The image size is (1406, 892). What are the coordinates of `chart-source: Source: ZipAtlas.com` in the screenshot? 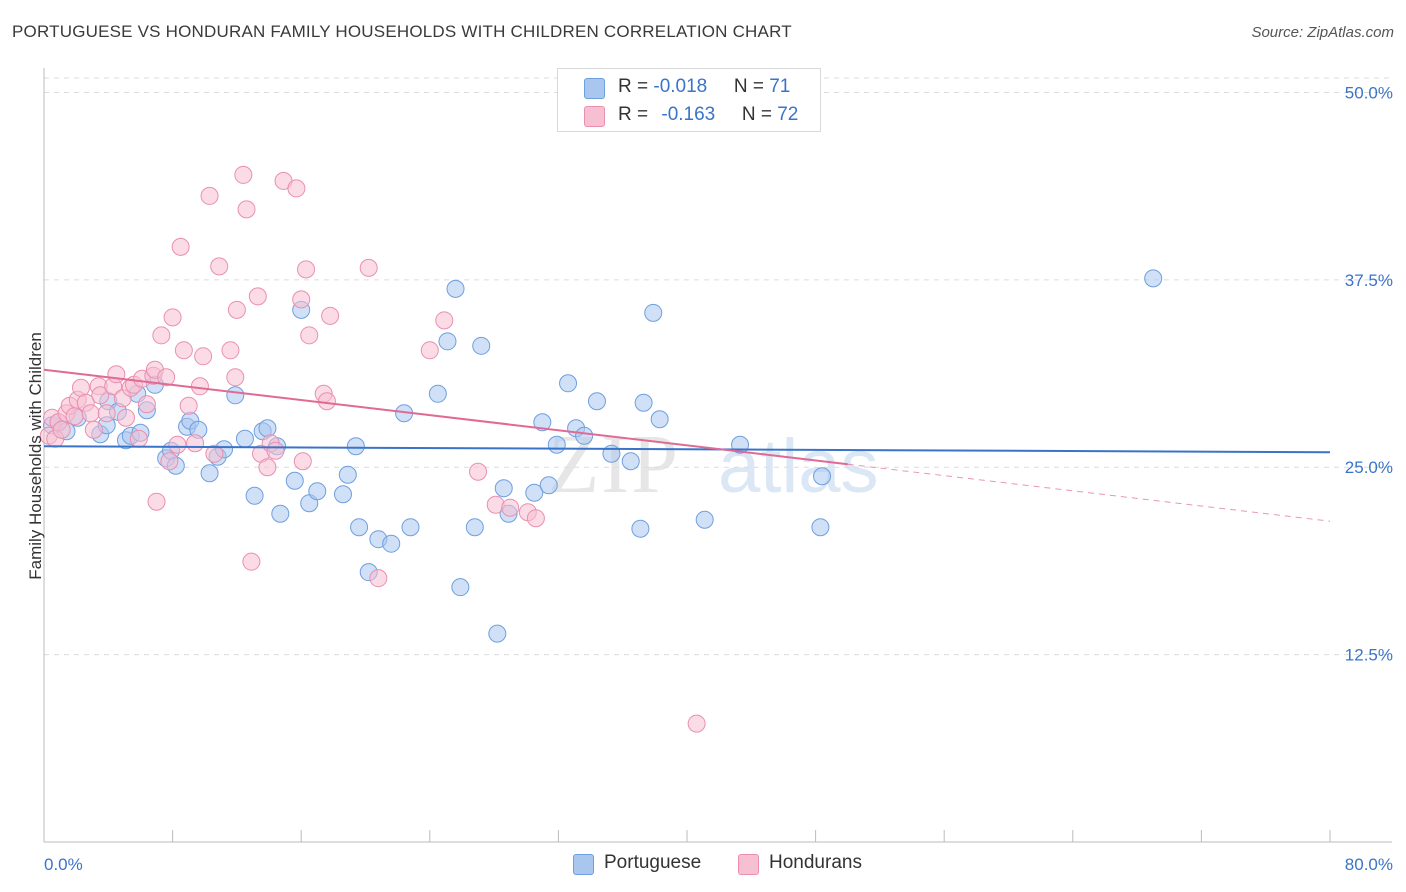 It's located at (1322, 32).